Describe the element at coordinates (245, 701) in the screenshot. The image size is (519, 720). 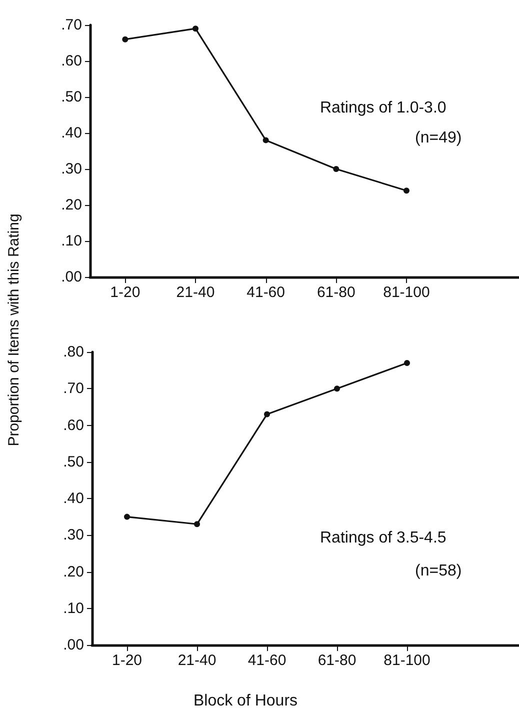
I see `x-axis-title: Block of Hours` at that location.